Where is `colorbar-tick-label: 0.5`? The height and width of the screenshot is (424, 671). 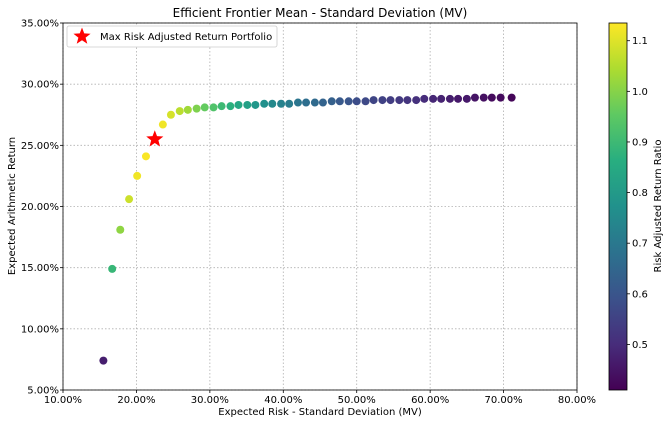
colorbar-tick-label: 0.5 is located at coordinates (640, 345).